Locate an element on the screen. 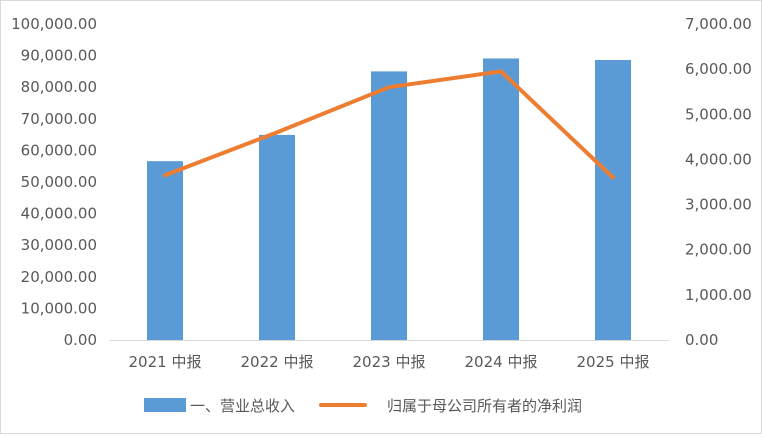 The width and height of the screenshot is (762, 437). right-axis-tick-label: 7,000.00 is located at coordinates (718, 24).